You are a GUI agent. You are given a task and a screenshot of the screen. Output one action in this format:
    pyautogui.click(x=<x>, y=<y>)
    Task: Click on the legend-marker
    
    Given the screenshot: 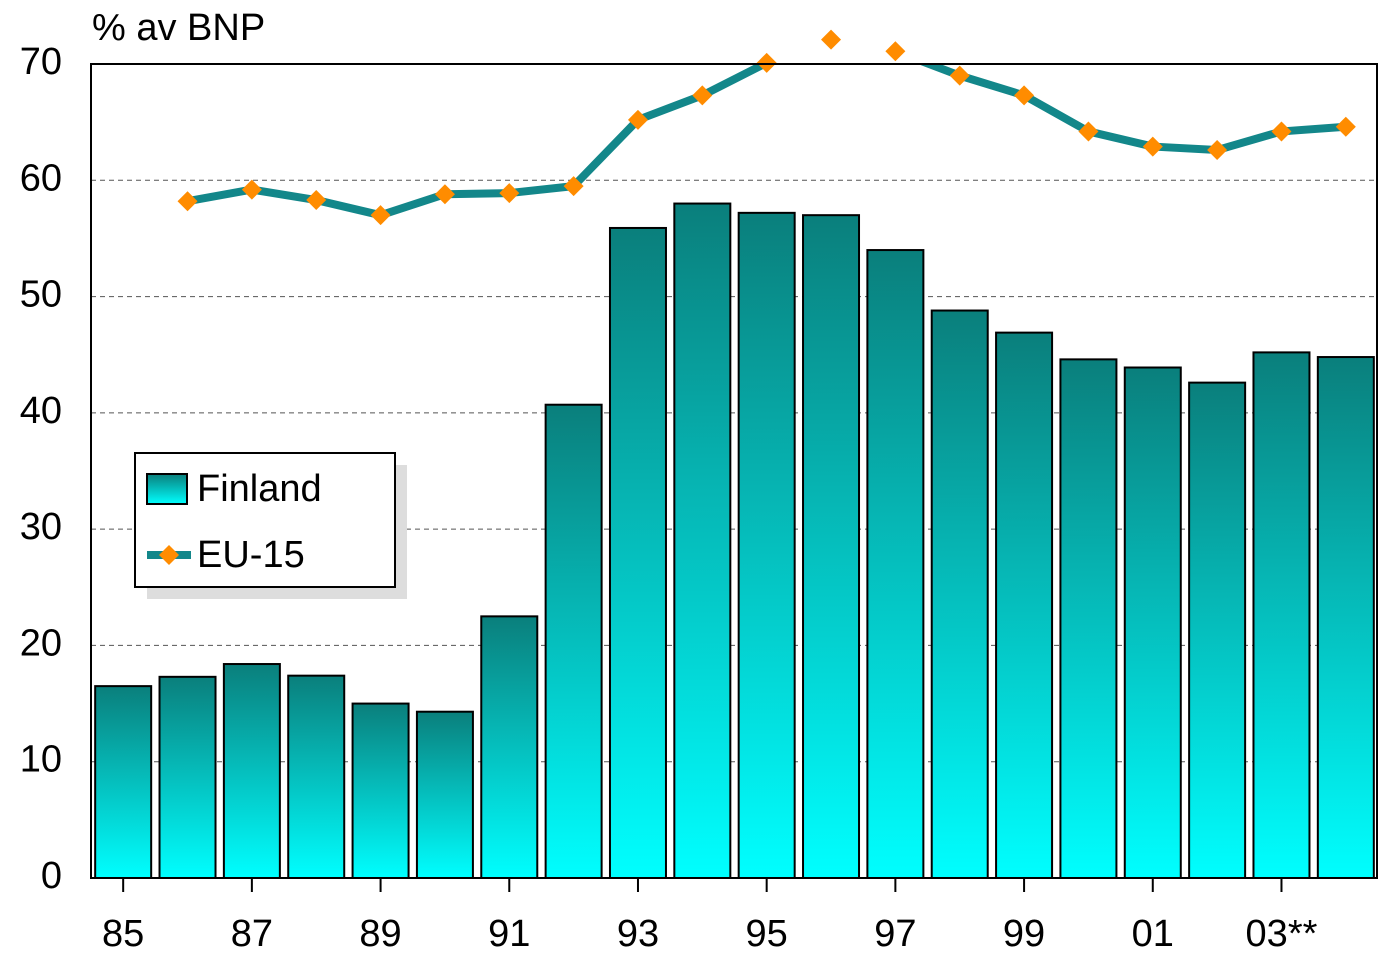 What is the action you would take?
    pyautogui.click(x=169, y=555)
    